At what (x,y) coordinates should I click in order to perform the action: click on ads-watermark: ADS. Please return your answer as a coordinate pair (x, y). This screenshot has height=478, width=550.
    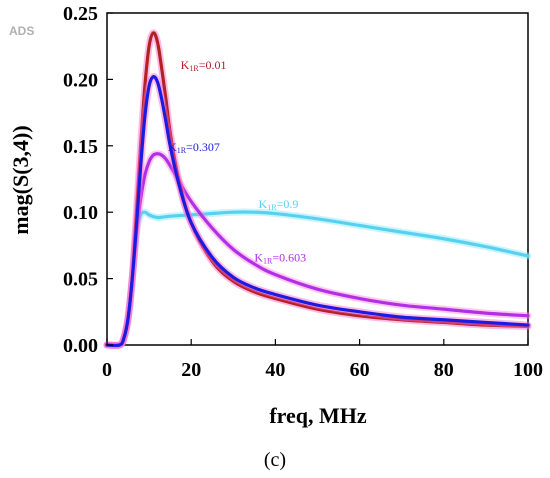
    Looking at the image, I should click on (21, 31).